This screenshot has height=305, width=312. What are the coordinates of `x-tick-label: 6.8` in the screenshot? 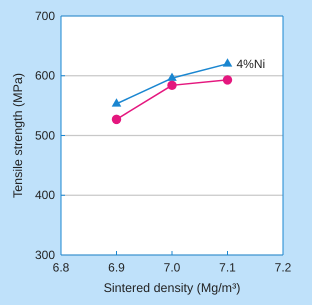 It's located at (61, 267).